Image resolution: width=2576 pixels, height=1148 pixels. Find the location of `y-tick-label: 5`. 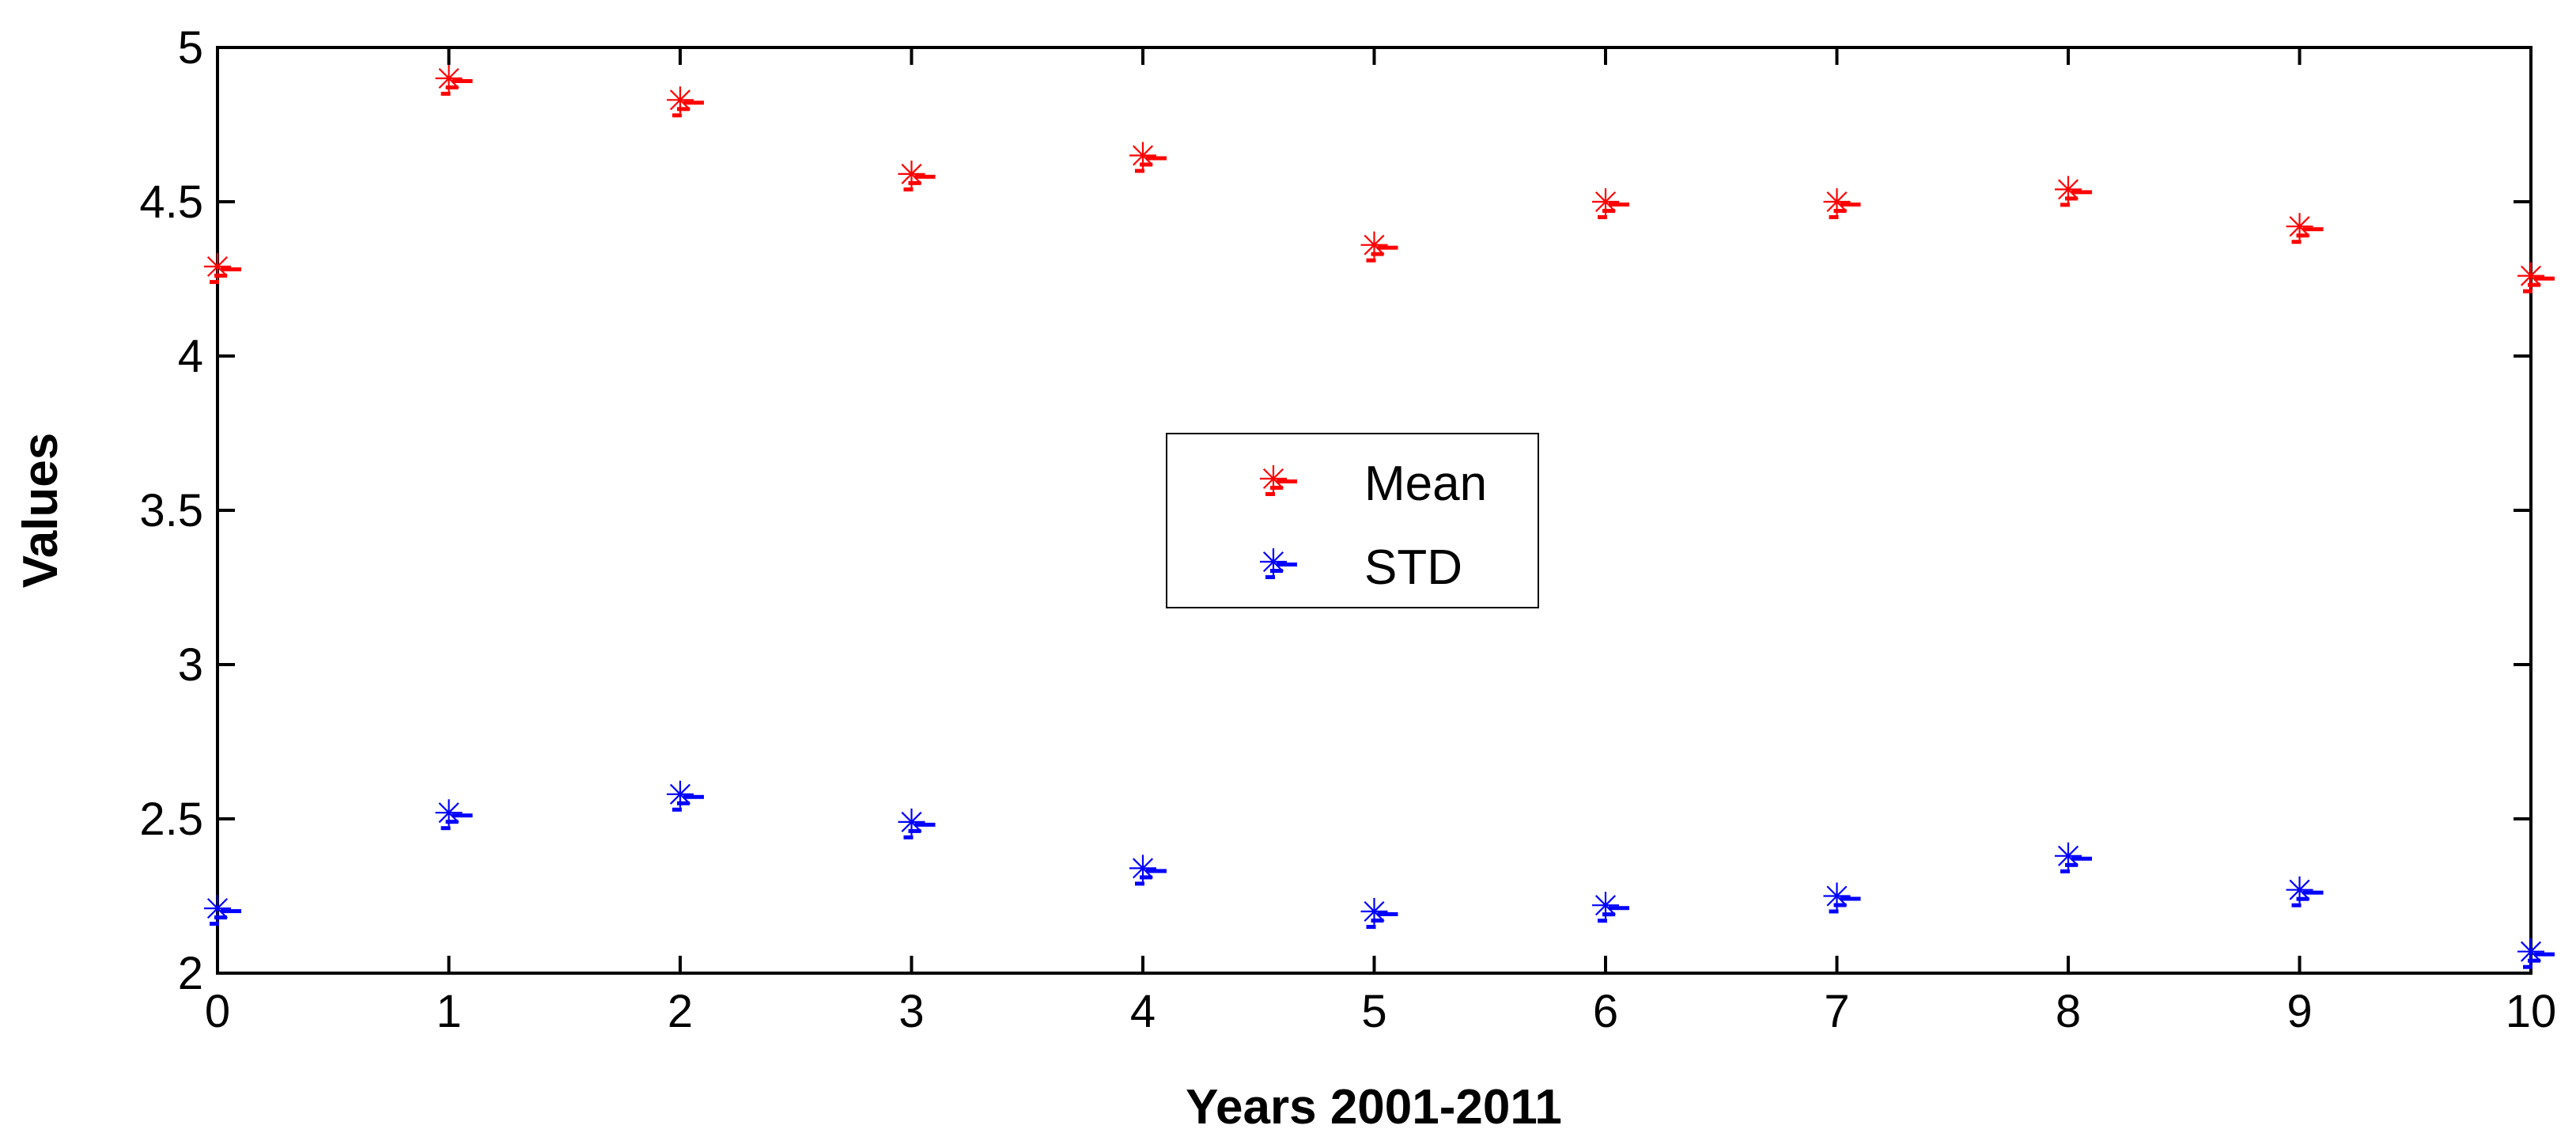

y-tick-label: 5 is located at coordinates (190, 48).